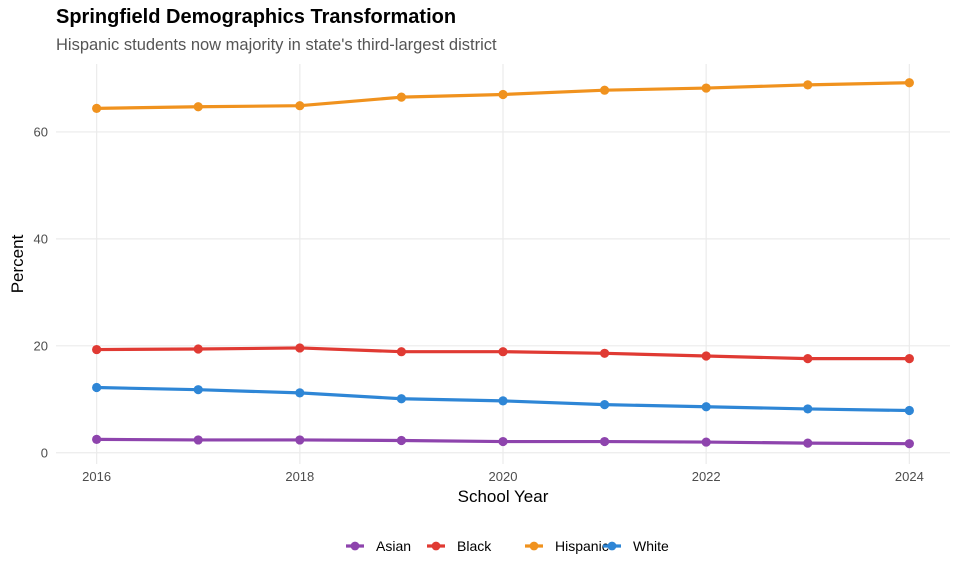  Describe the element at coordinates (41, 292) in the screenshot. I see `y-axis-ticks: 0 20 40 60` at that location.